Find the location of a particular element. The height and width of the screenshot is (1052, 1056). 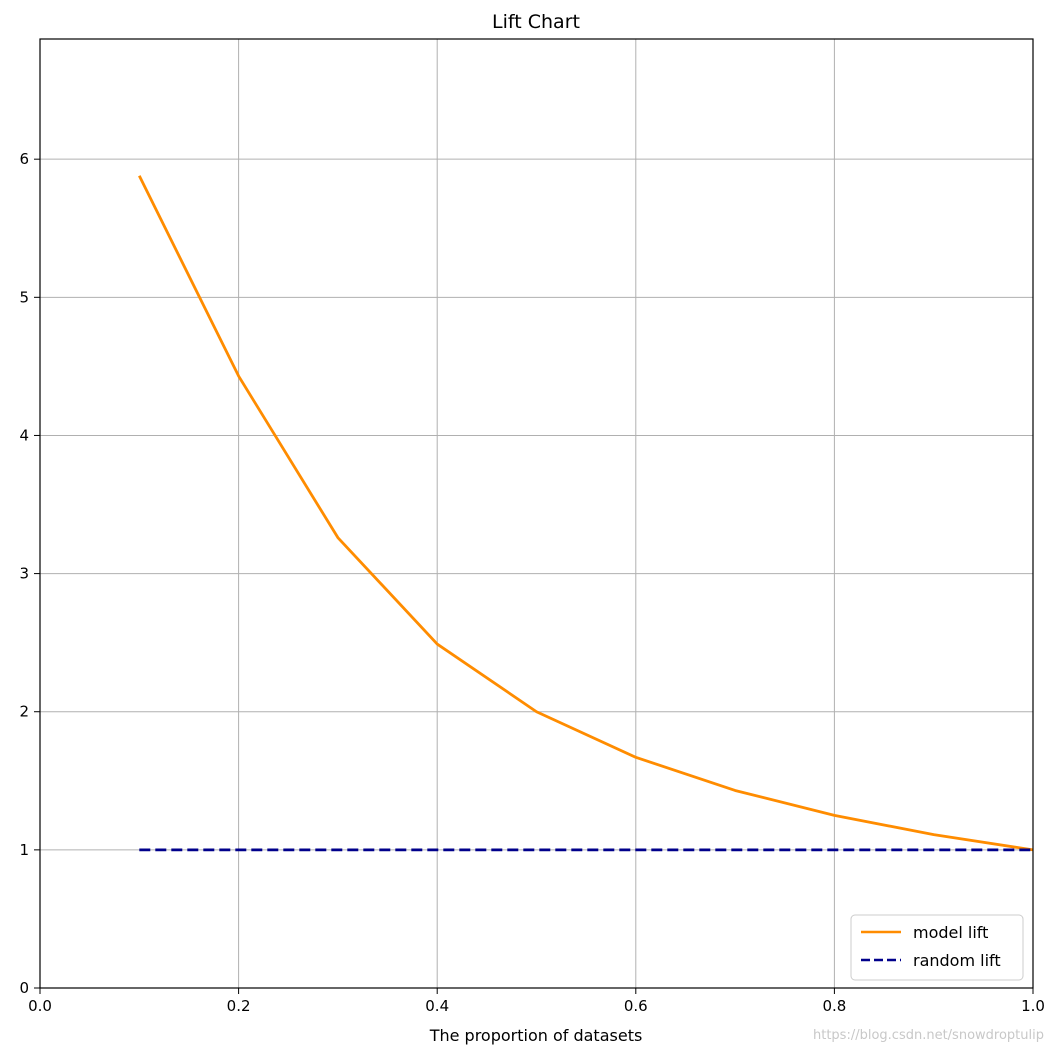

y-tick-label: 0 is located at coordinates (24, 988).